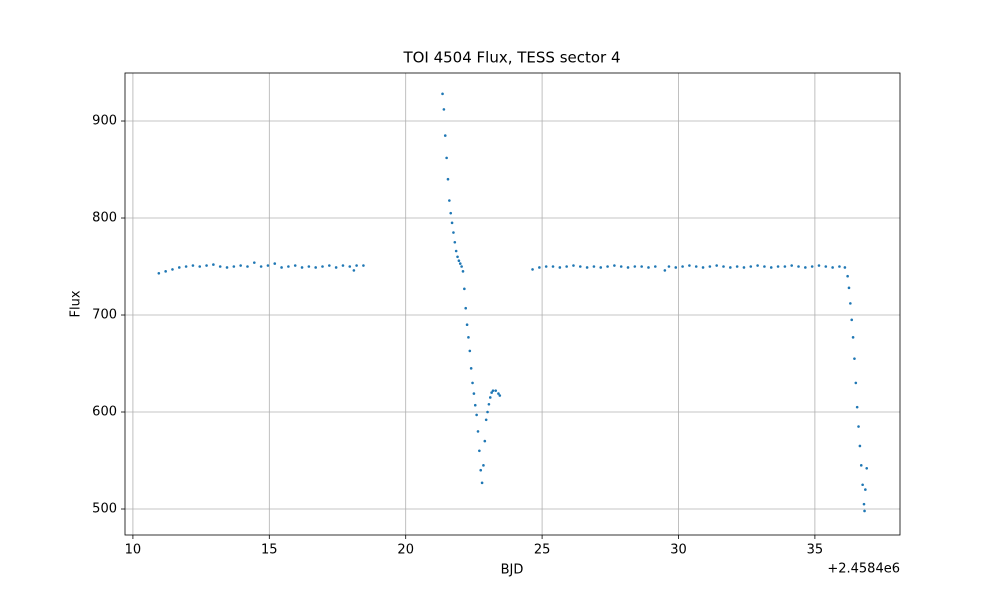  Describe the element at coordinates (269, 550) in the screenshot. I see `x-tick-label: 15` at that location.